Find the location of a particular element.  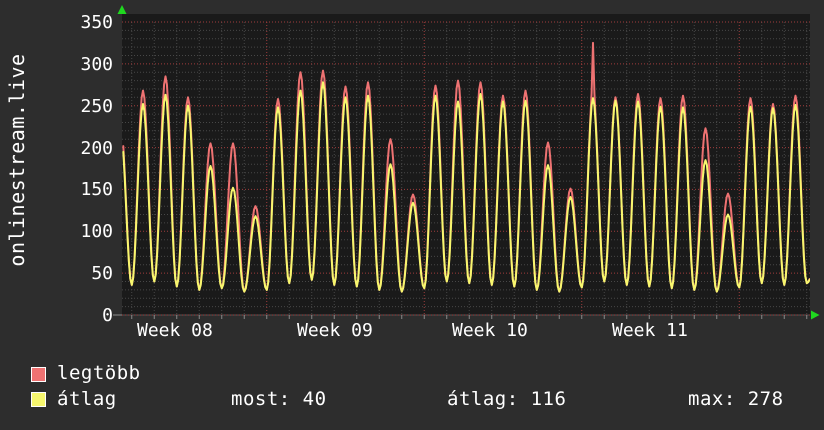

legend-swatch-max is located at coordinates (38, 374).